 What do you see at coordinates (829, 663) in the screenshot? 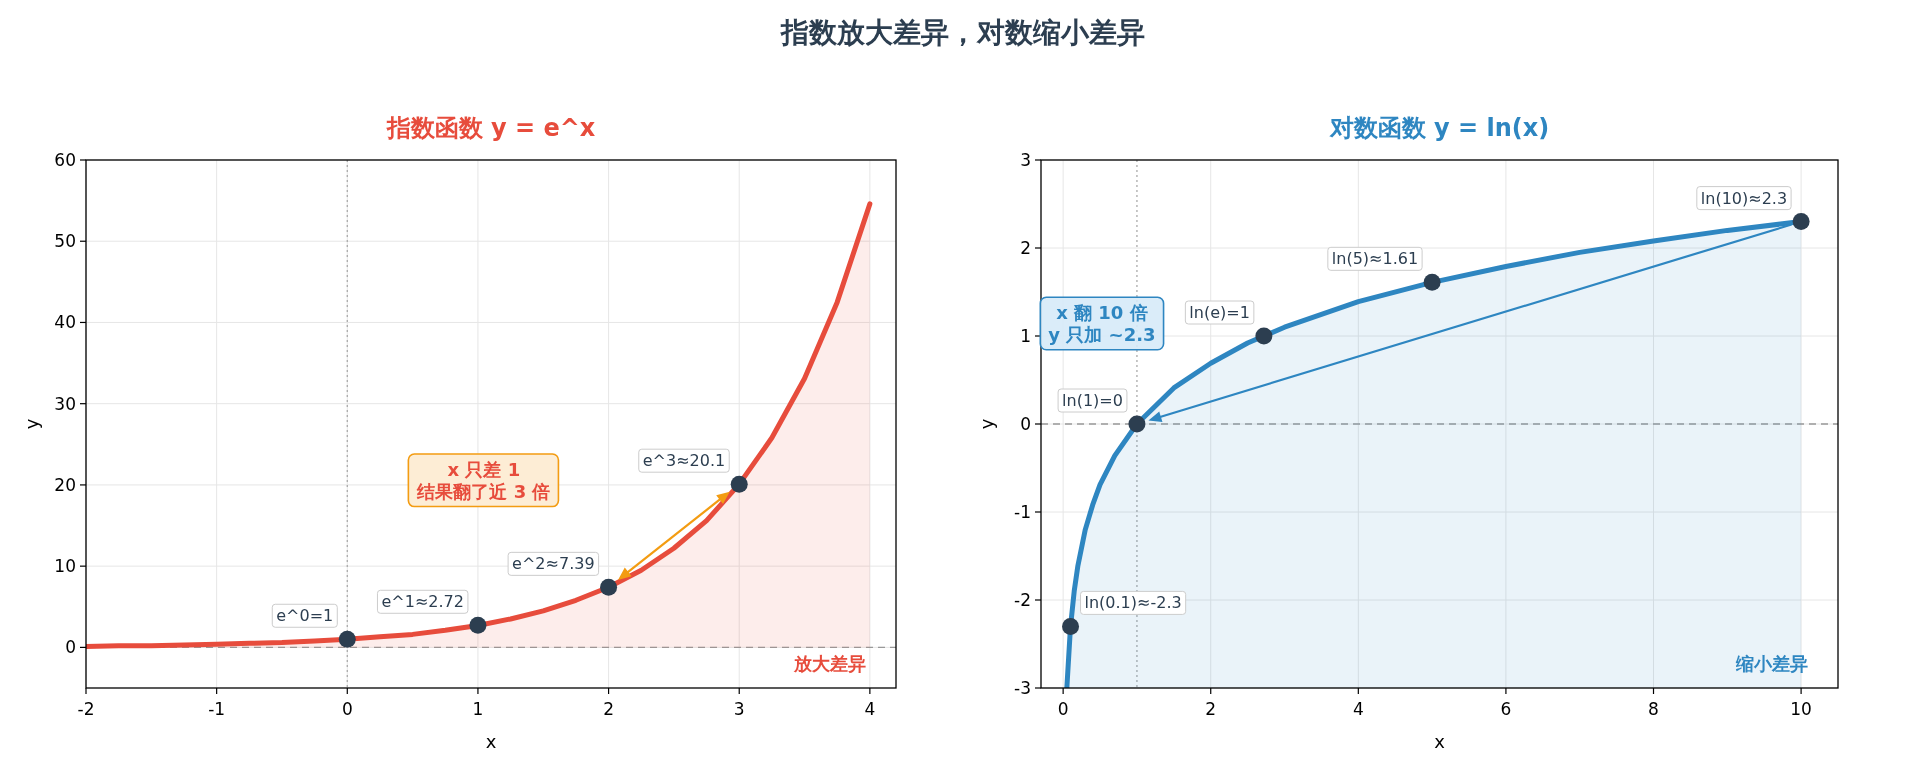
I see `annotation: 放大差异` at bounding box center [829, 663].